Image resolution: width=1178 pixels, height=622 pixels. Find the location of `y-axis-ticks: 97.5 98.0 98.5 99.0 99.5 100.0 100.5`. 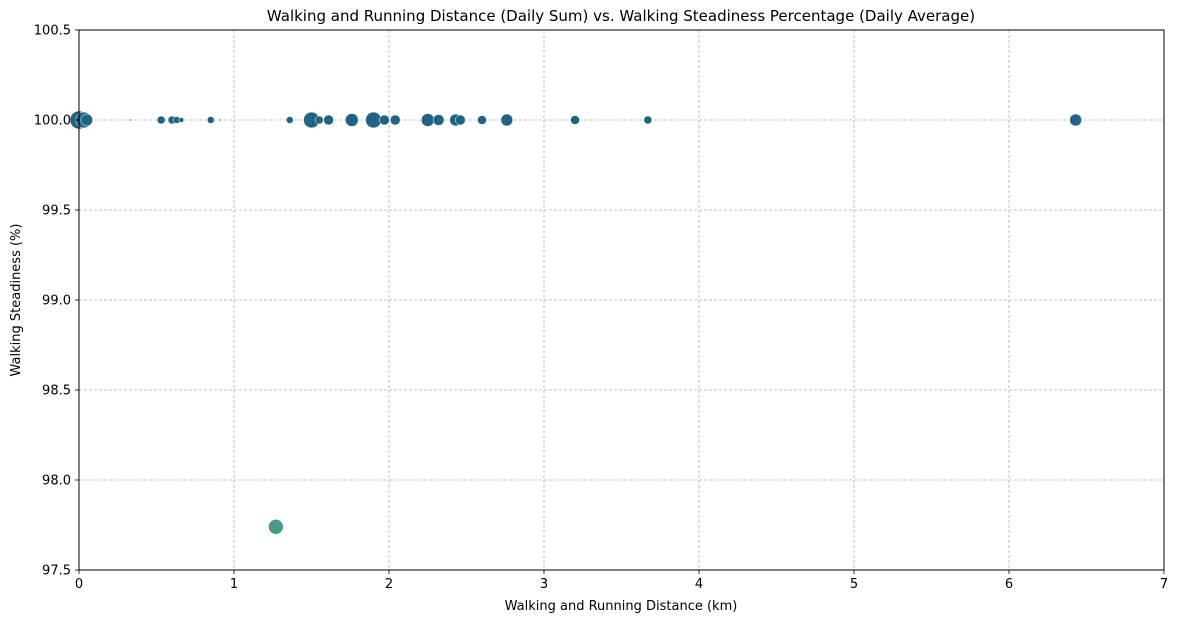

y-axis-ticks: 97.5 98.0 98.5 99.0 99.5 100.0 100.5 is located at coordinates (56, 301).